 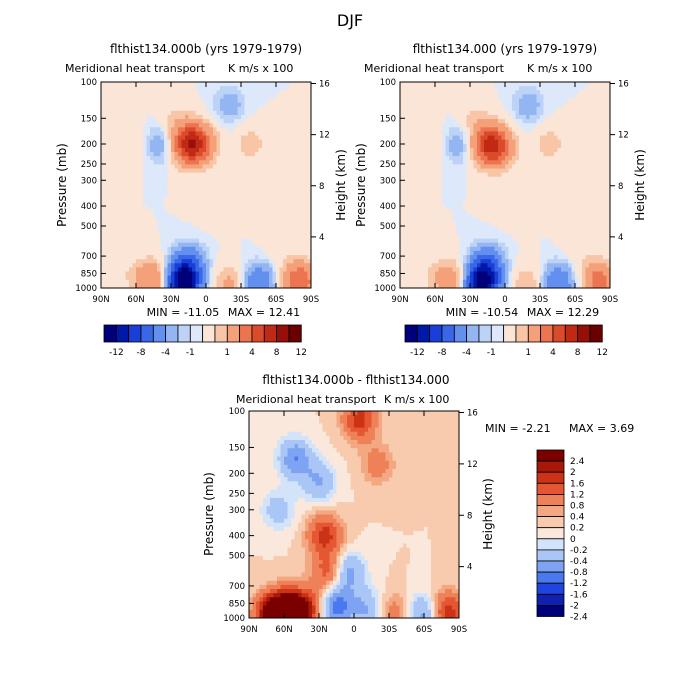 What do you see at coordinates (135, 333) in the screenshot?
I see `colorbar-swatch` at bounding box center [135, 333].